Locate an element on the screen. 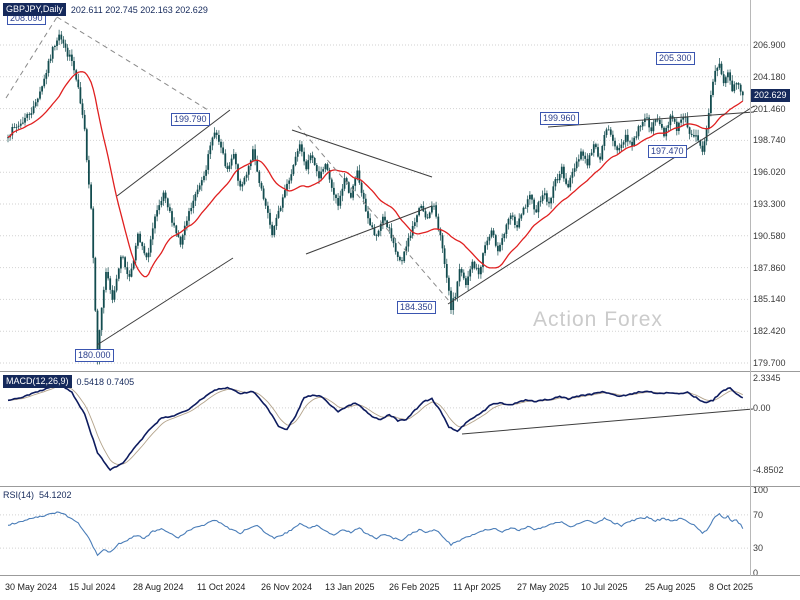 The image size is (800, 600). axis-tick-label: 0 is located at coordinates (756, 573).